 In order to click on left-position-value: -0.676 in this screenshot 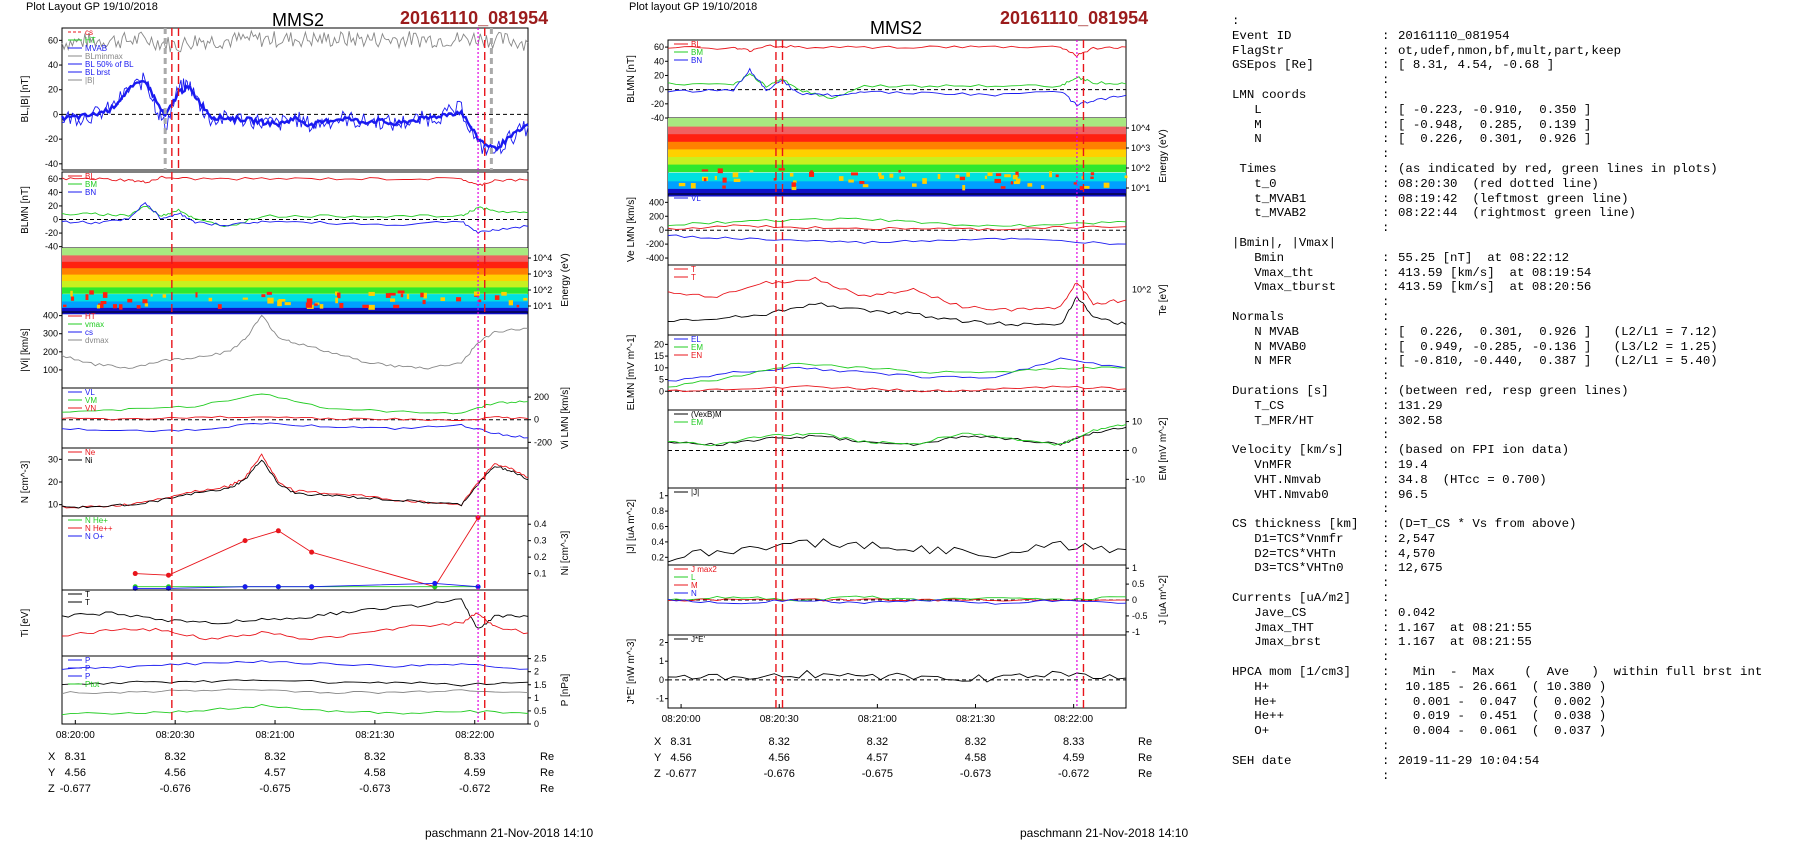, I will do `click(175, 789)`.